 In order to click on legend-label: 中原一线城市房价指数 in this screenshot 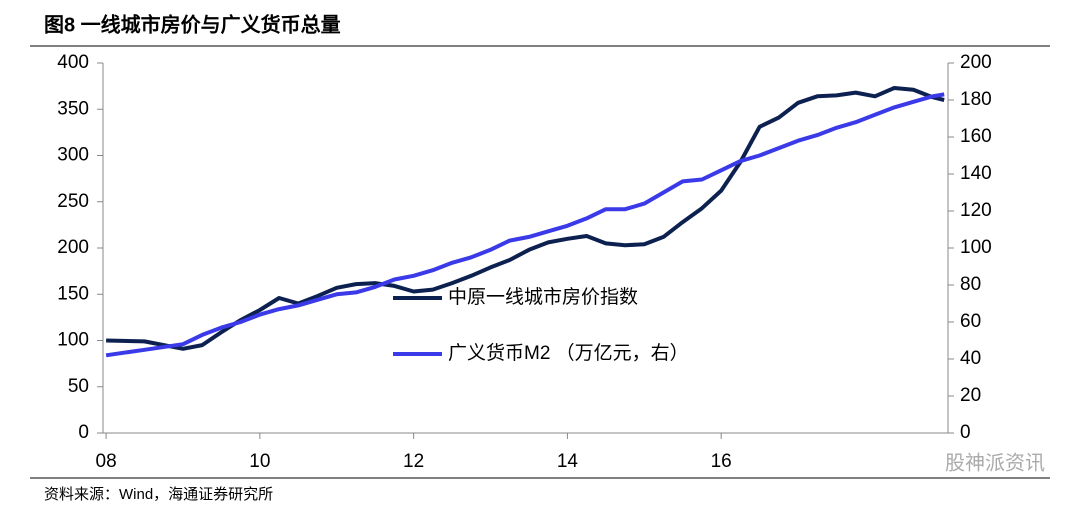, I will do `click(543, 297)`.